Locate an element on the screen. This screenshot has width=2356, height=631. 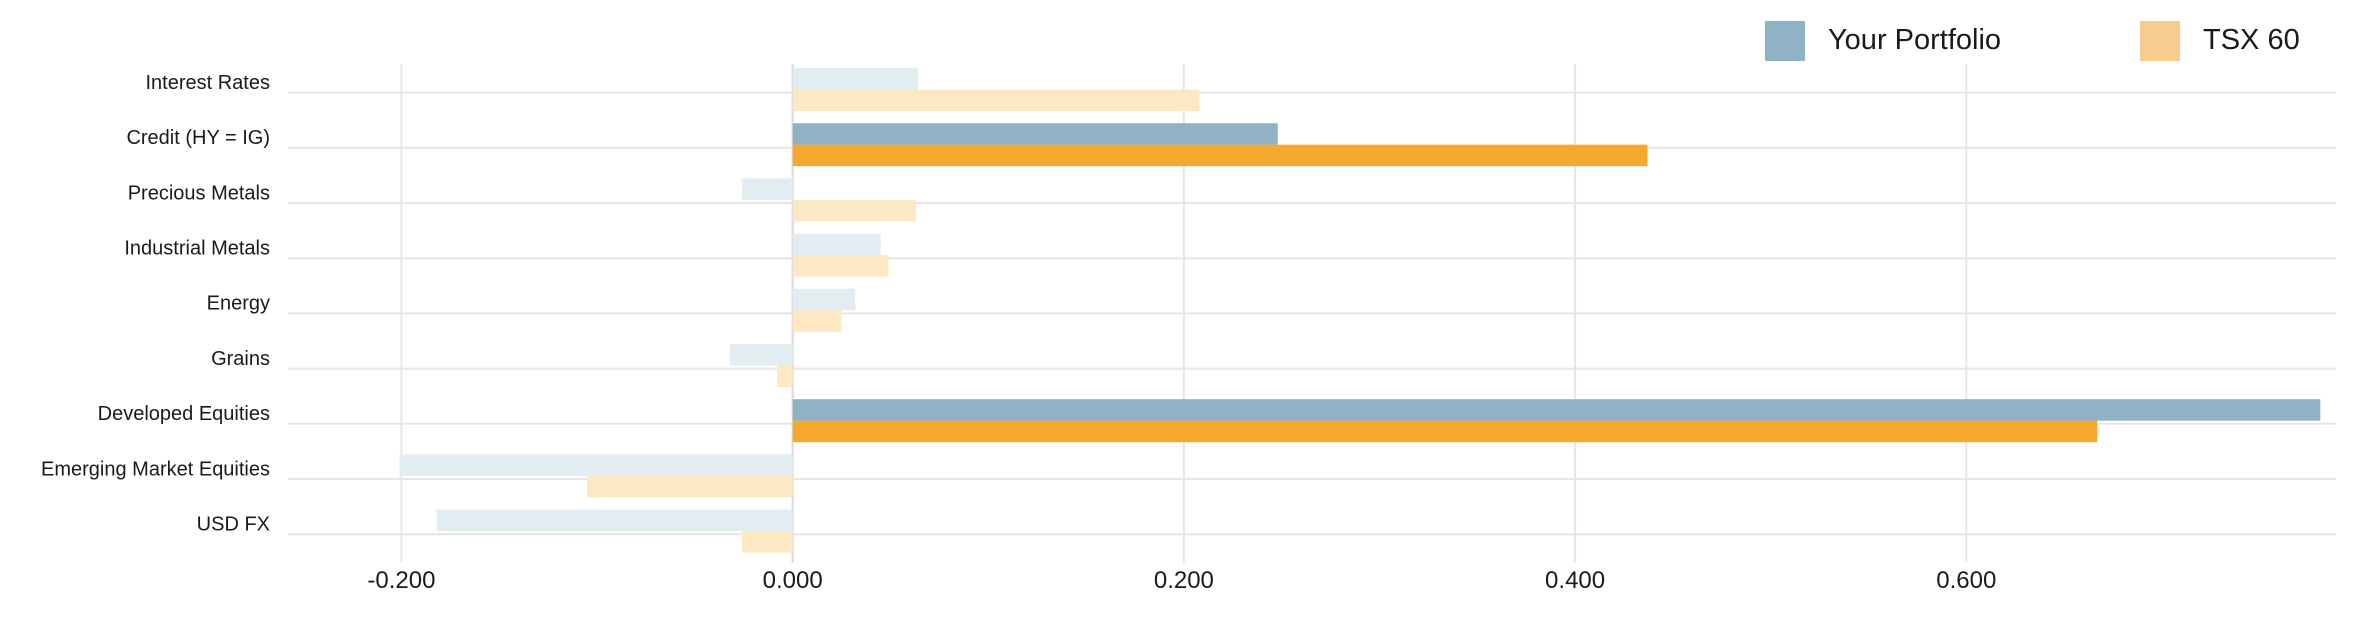
x-tick-label: 0.200 is located at coordinates (1184, 580).